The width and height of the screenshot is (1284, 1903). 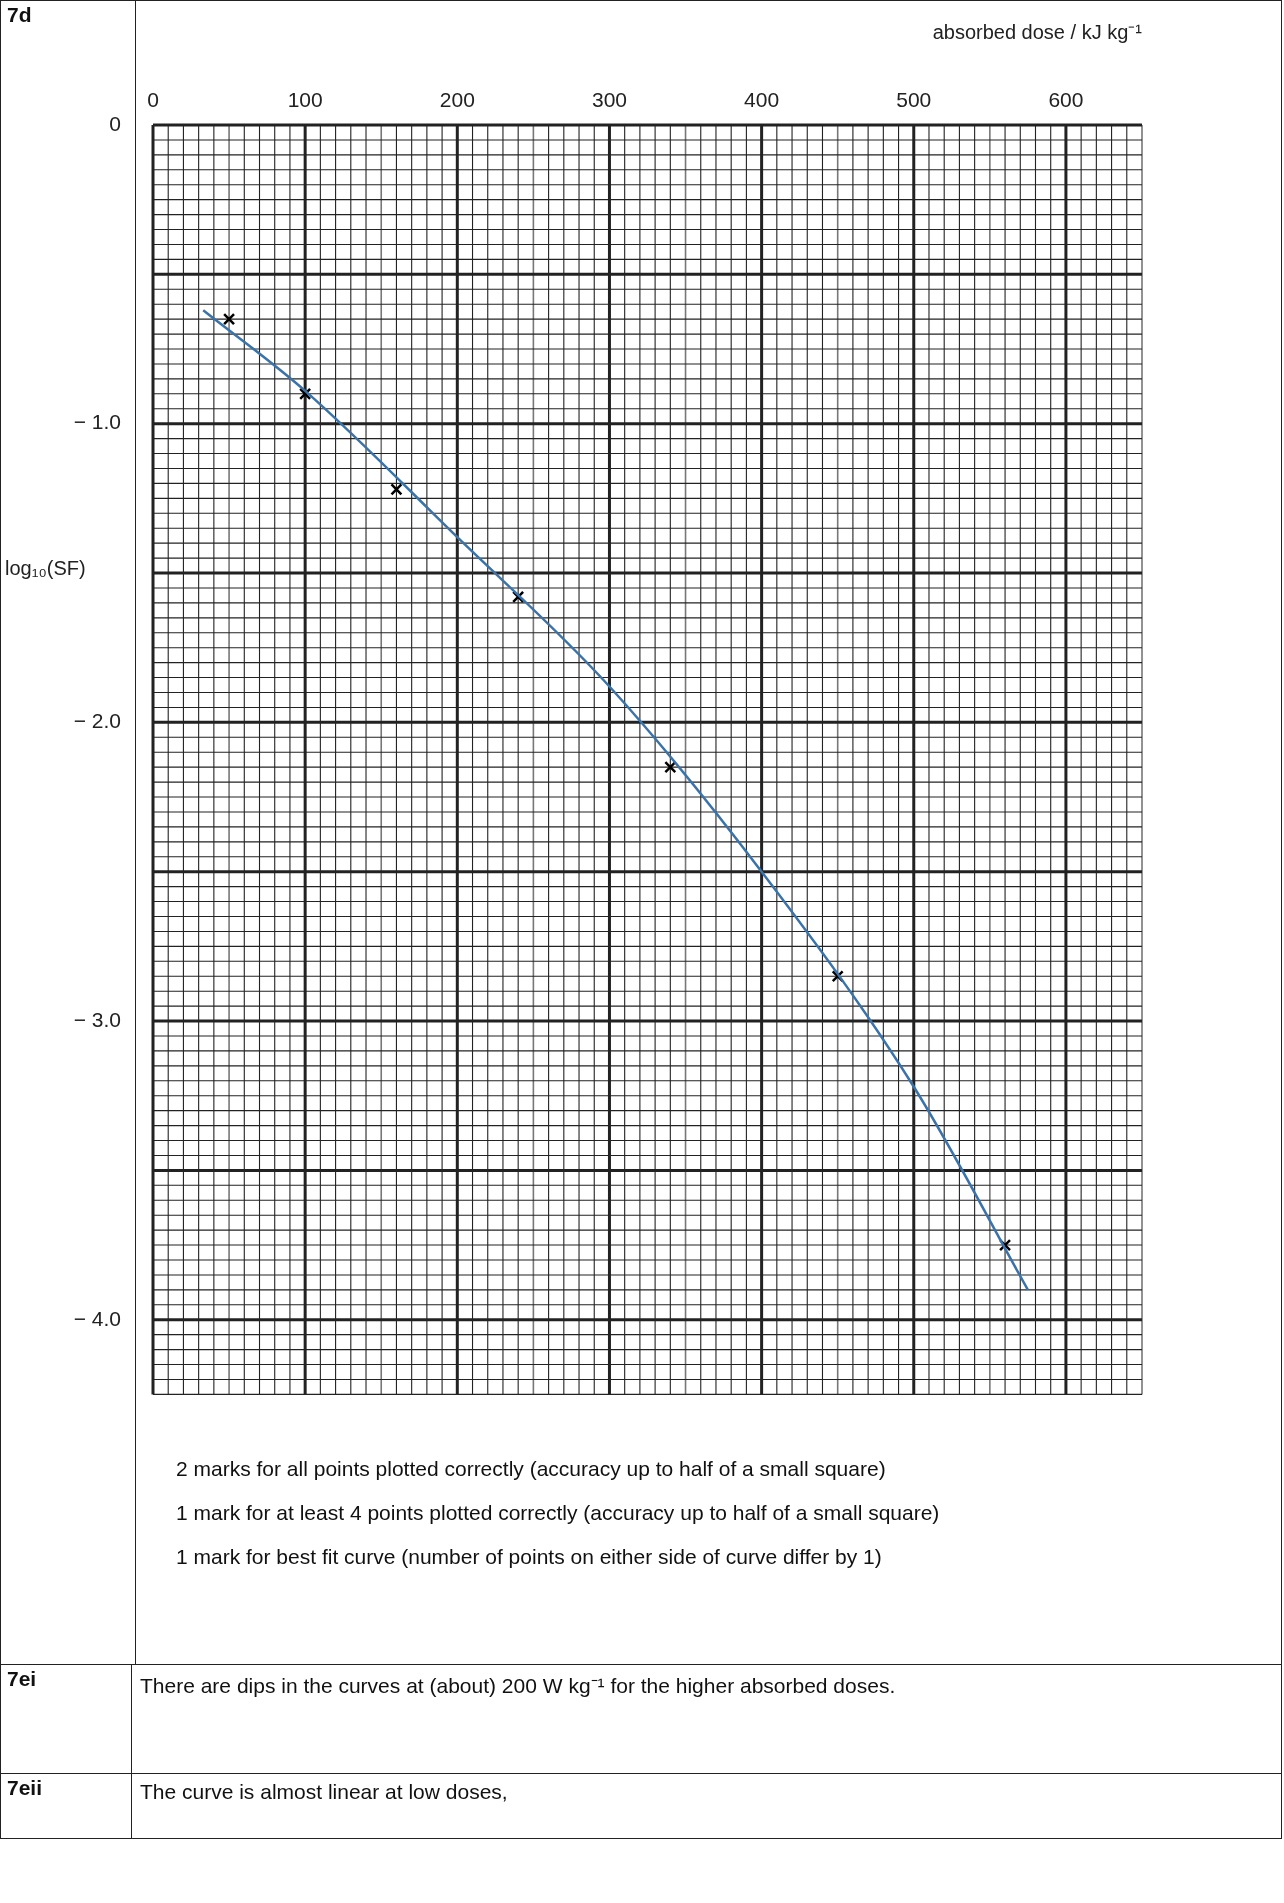 What do you see at coordinates (609, 100) in the screenshot?
I see `x-tick-label: 300` at bounding box center [609, 100].